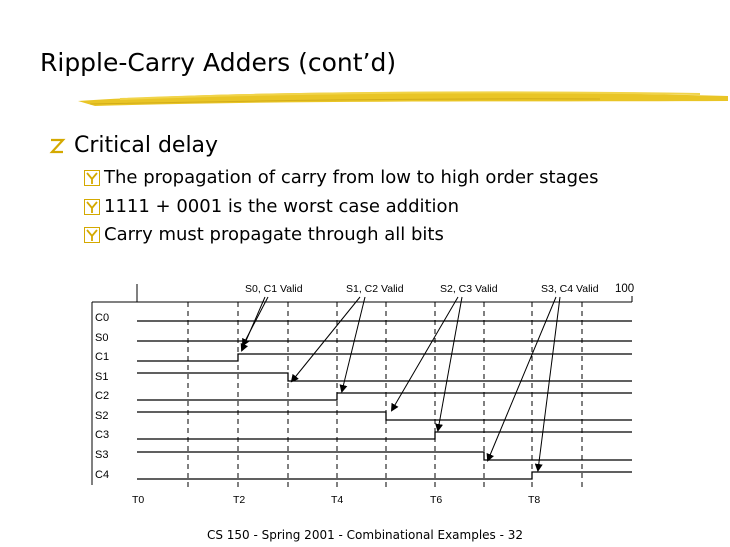 This screenshot has height=547, width=730. Describe the element at coordinates (384, 475) in the screenshot. I see `waveform-c4` at that location.